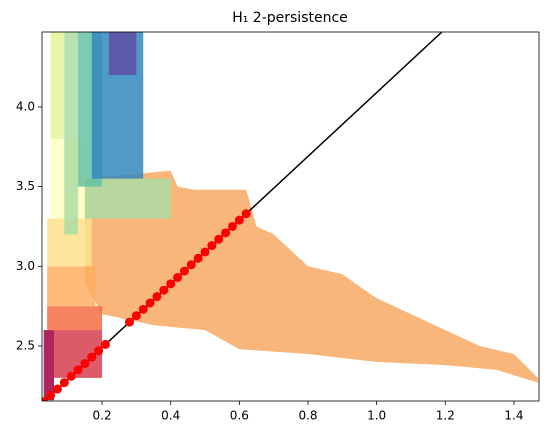  I want to click on x-tick-label: 0.4, so click(170, 416).